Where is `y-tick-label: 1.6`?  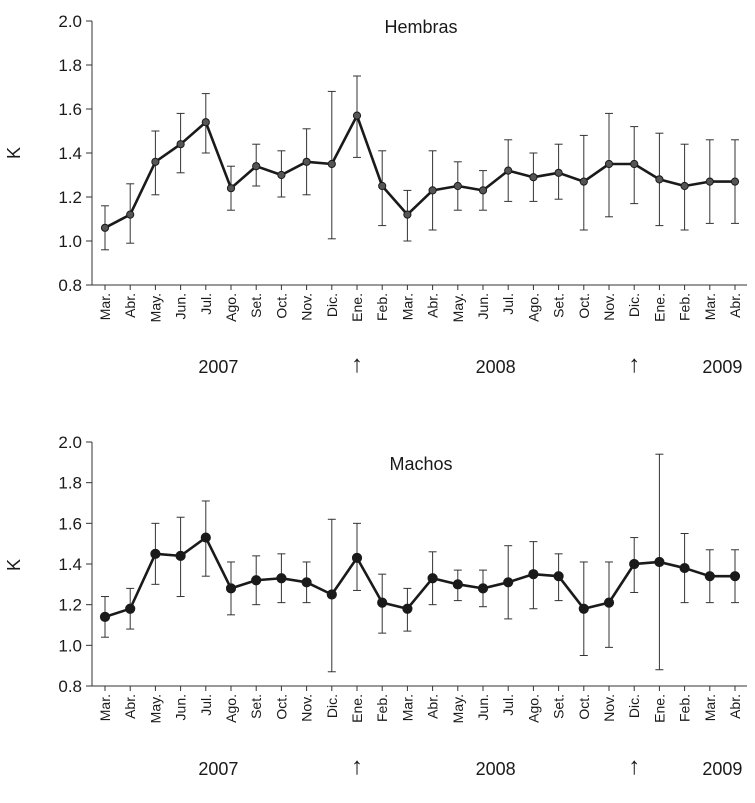
y-tick-label: 1.6 is located at coordinates (70, 109).